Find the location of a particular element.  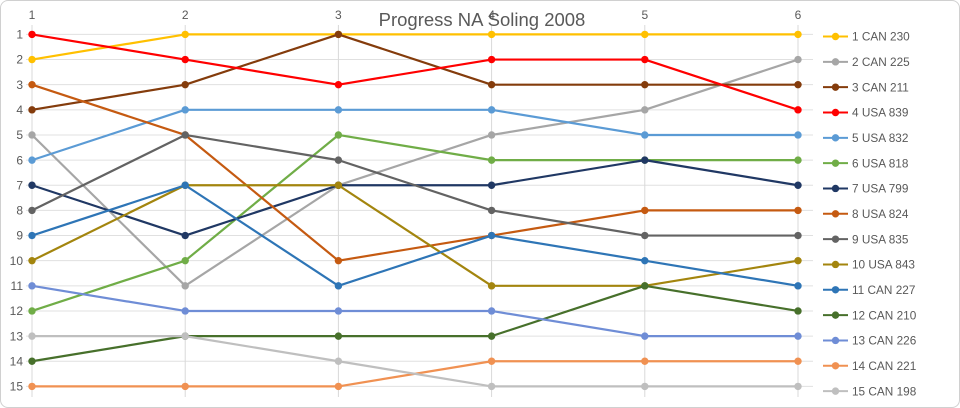

legend-entry: 3 CAN 211 is located at coordinates (866, 87).